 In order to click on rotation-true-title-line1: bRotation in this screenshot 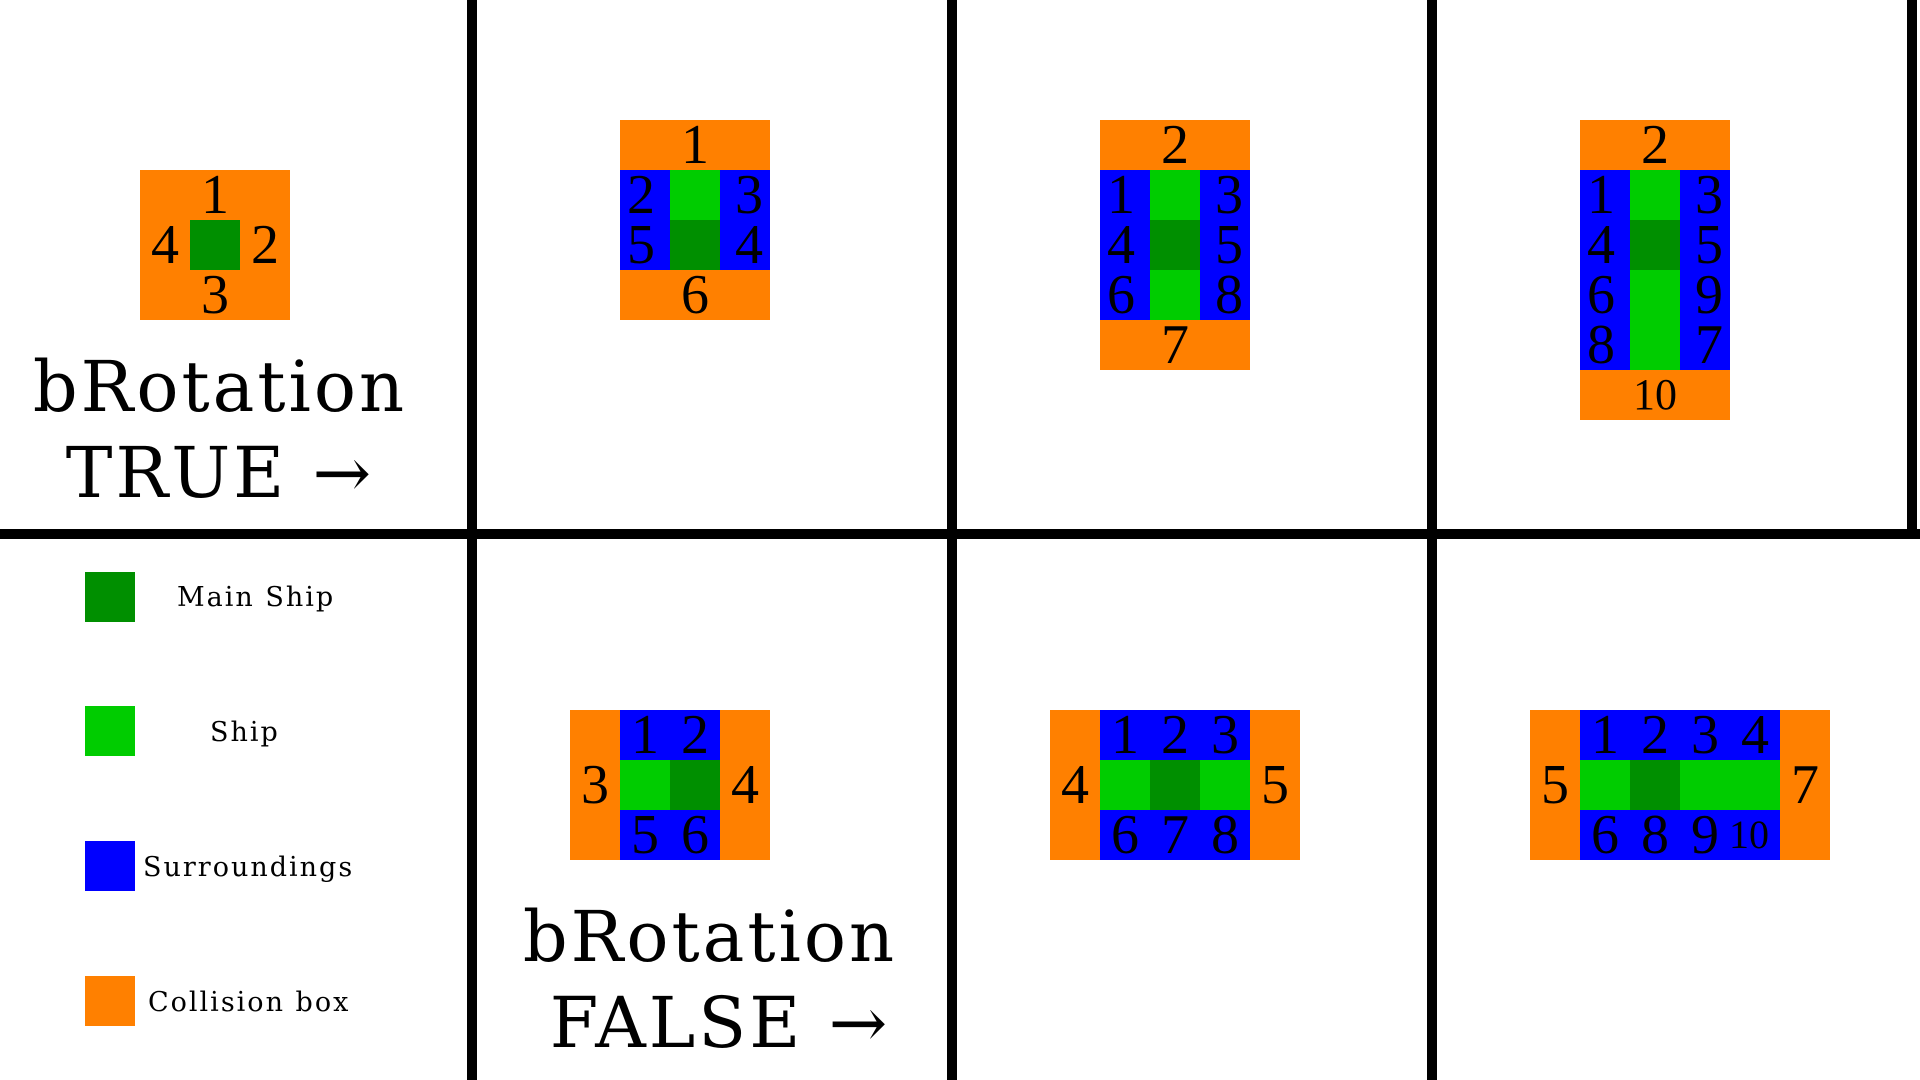, I will do `click(220, 387)`.